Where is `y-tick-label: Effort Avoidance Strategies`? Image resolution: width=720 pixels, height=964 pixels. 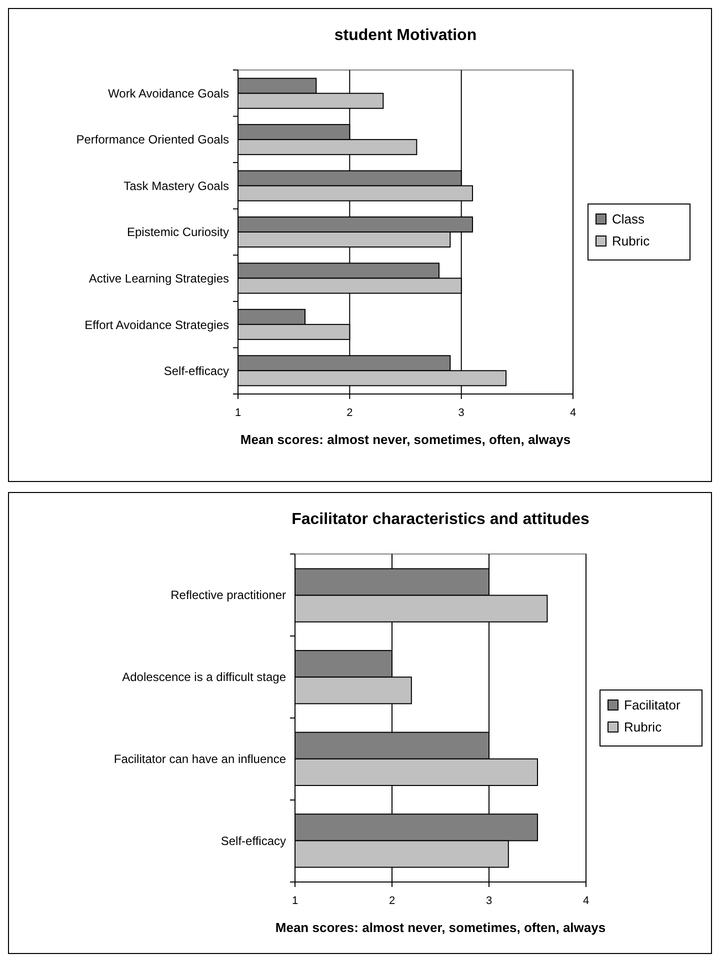
y-tick-label: Effort Avoidance Strategies is located at coordinates (156, 325).